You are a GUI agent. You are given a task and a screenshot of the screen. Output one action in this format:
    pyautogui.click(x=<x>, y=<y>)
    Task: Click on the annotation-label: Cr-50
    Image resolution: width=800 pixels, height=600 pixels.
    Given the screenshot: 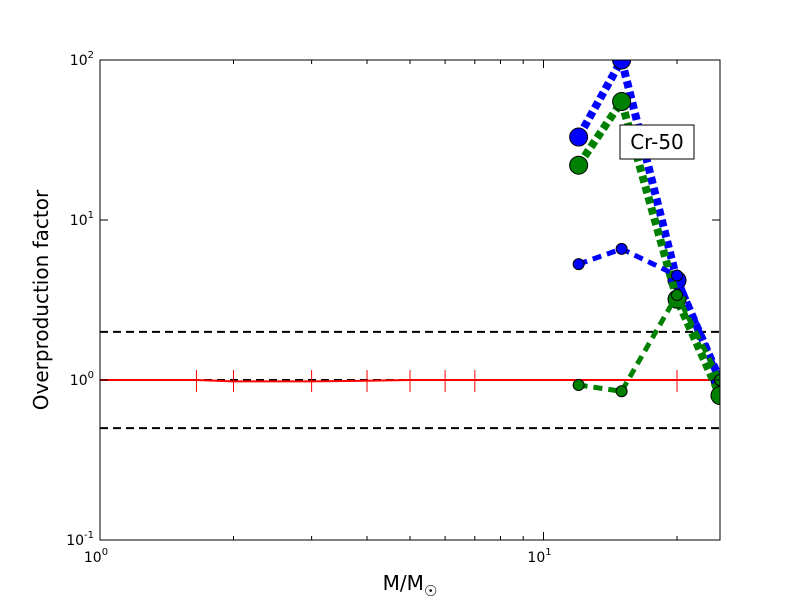 What is the action you would take?
    pyautogui.click(x=657, y=142)
    